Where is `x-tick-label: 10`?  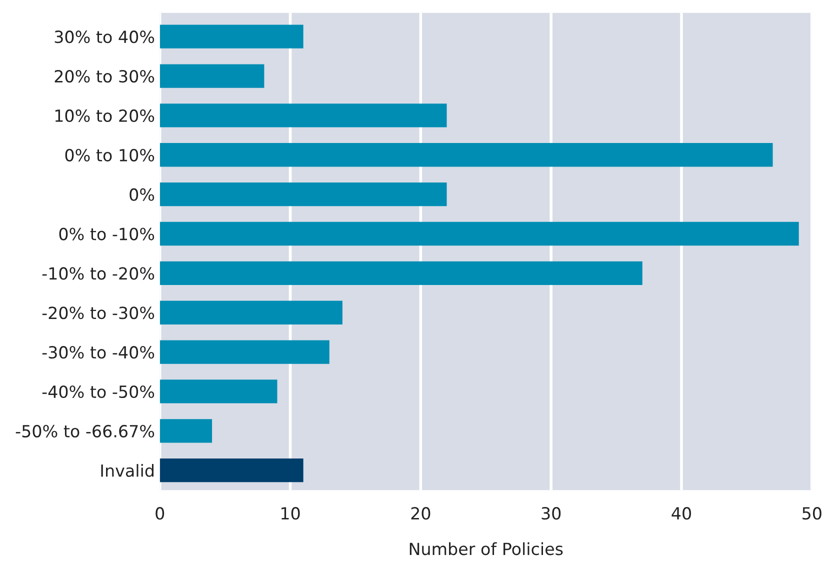 x-tick-label: 10 is located at coordinates (291, 513).